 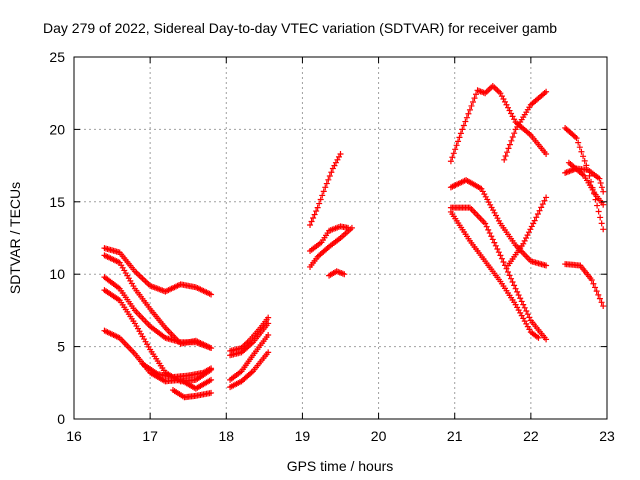 I want to click on y-tick-label: 0, so click(x=61, y=419).